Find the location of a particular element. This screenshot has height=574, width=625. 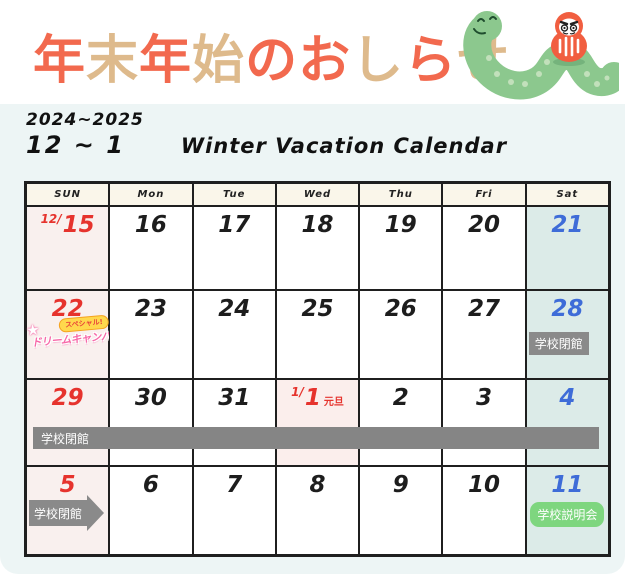

calendar-cell-jan9: 9 is located at coordinates (401, 510).